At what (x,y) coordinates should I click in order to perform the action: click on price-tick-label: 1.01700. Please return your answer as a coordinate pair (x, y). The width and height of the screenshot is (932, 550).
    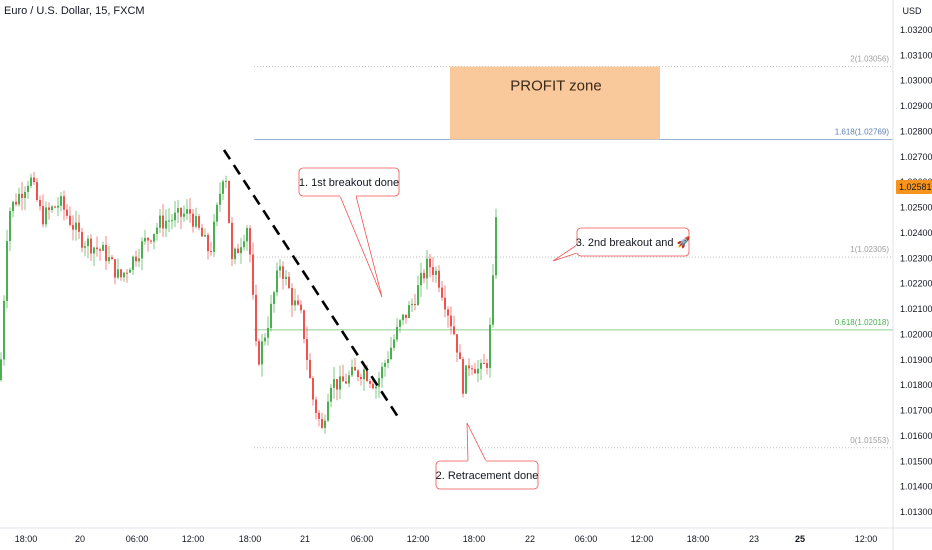
    Looking at the image, I should click on (916, 411).